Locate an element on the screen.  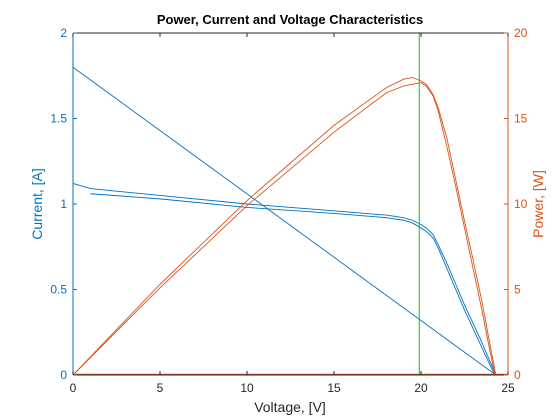
x-tick-label: 0 is located at coordinates (73, 388).